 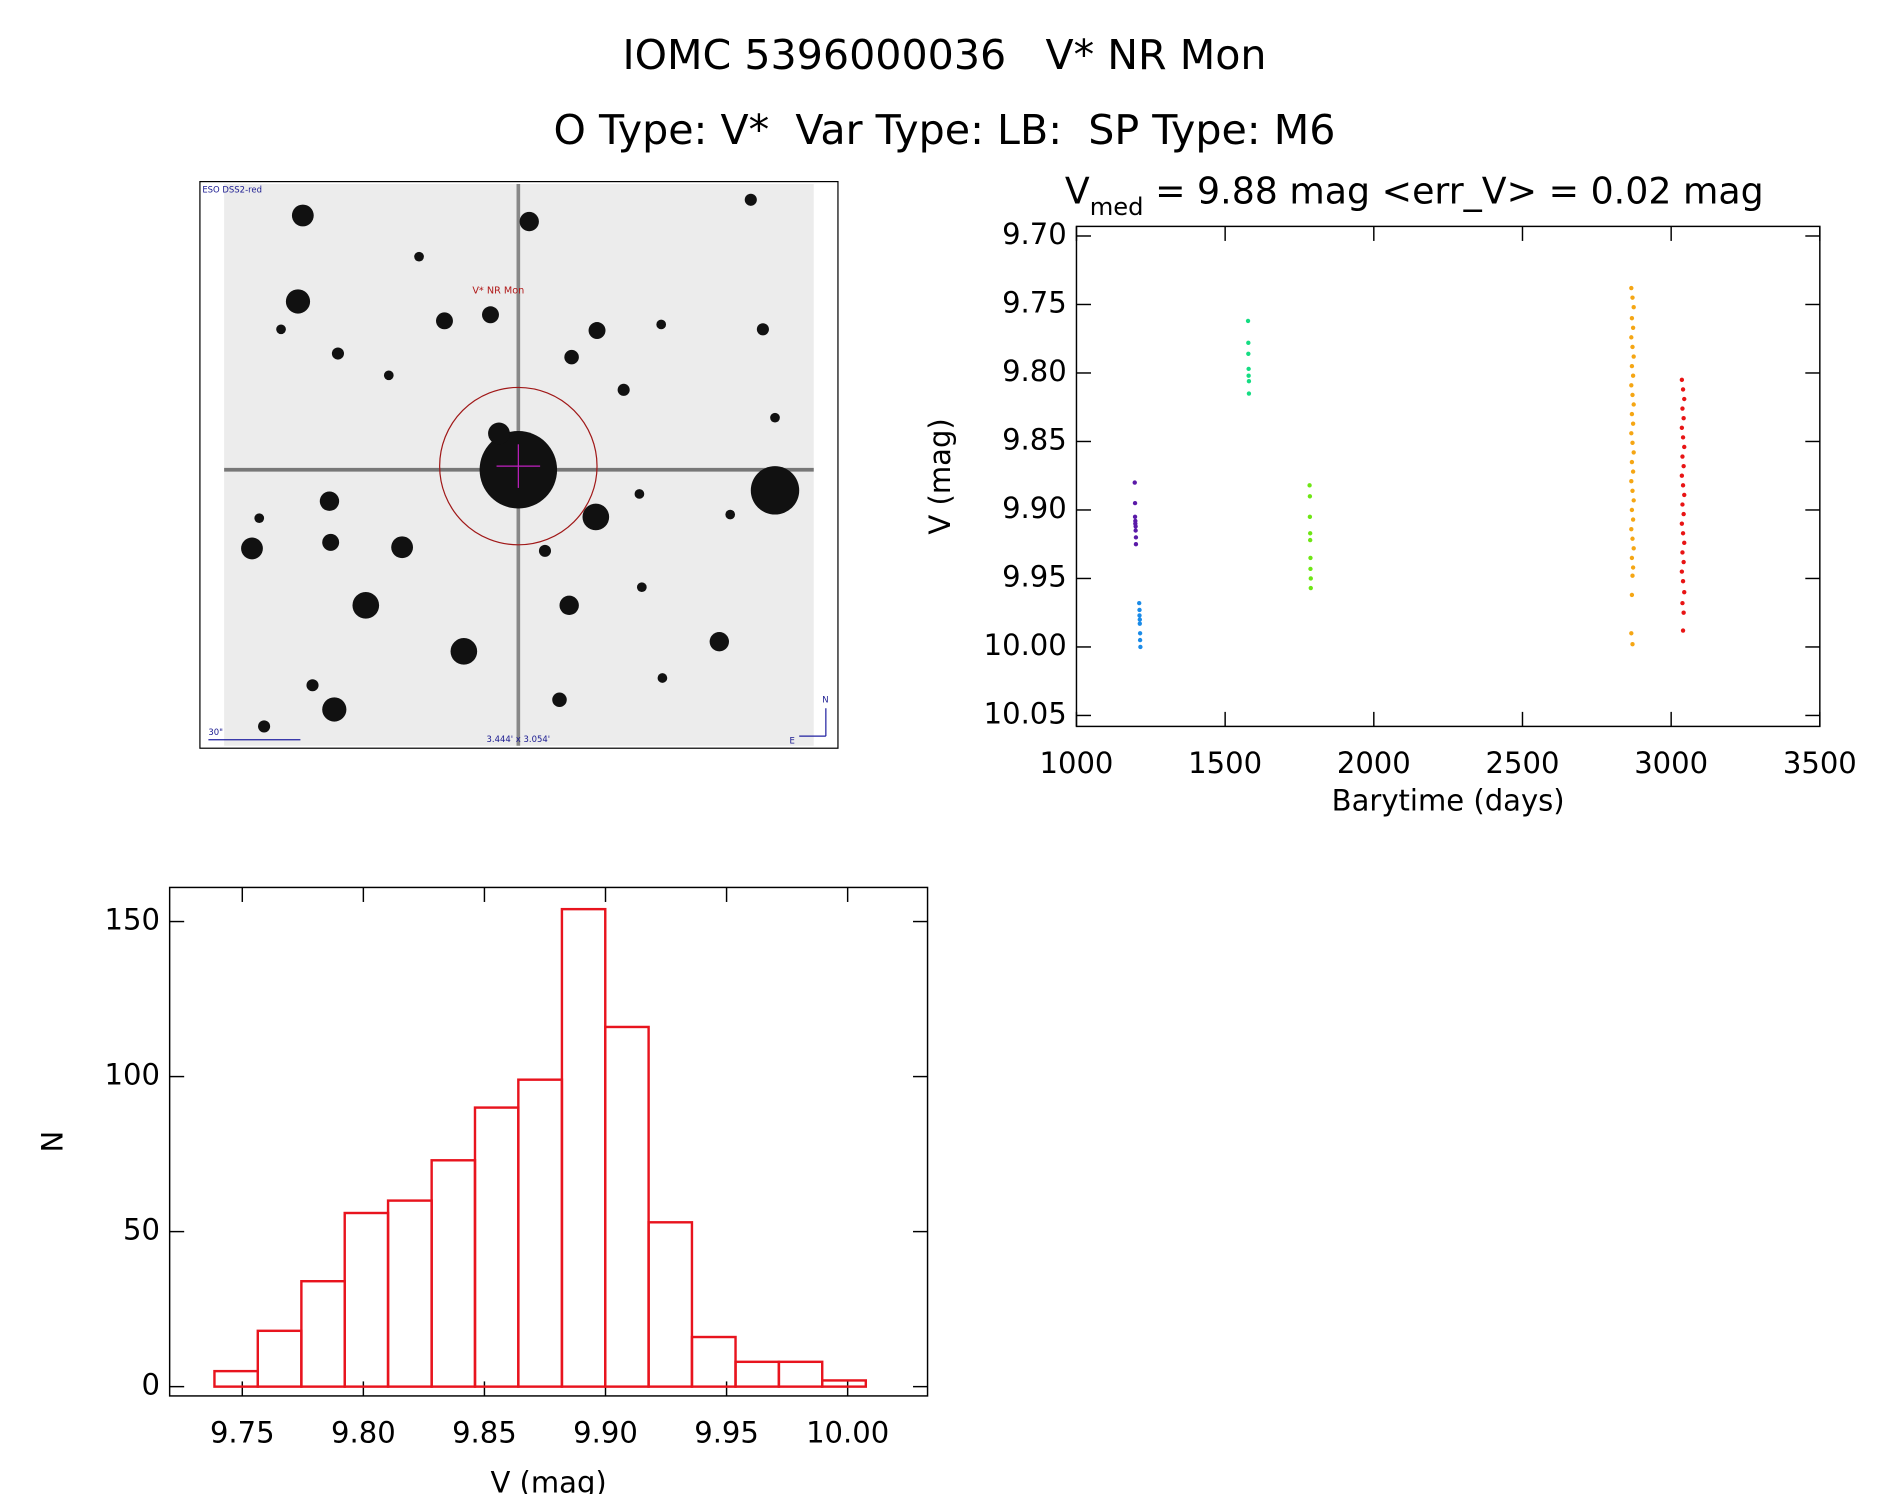 I want to click on east-label: E, so click(x=792, y=740).